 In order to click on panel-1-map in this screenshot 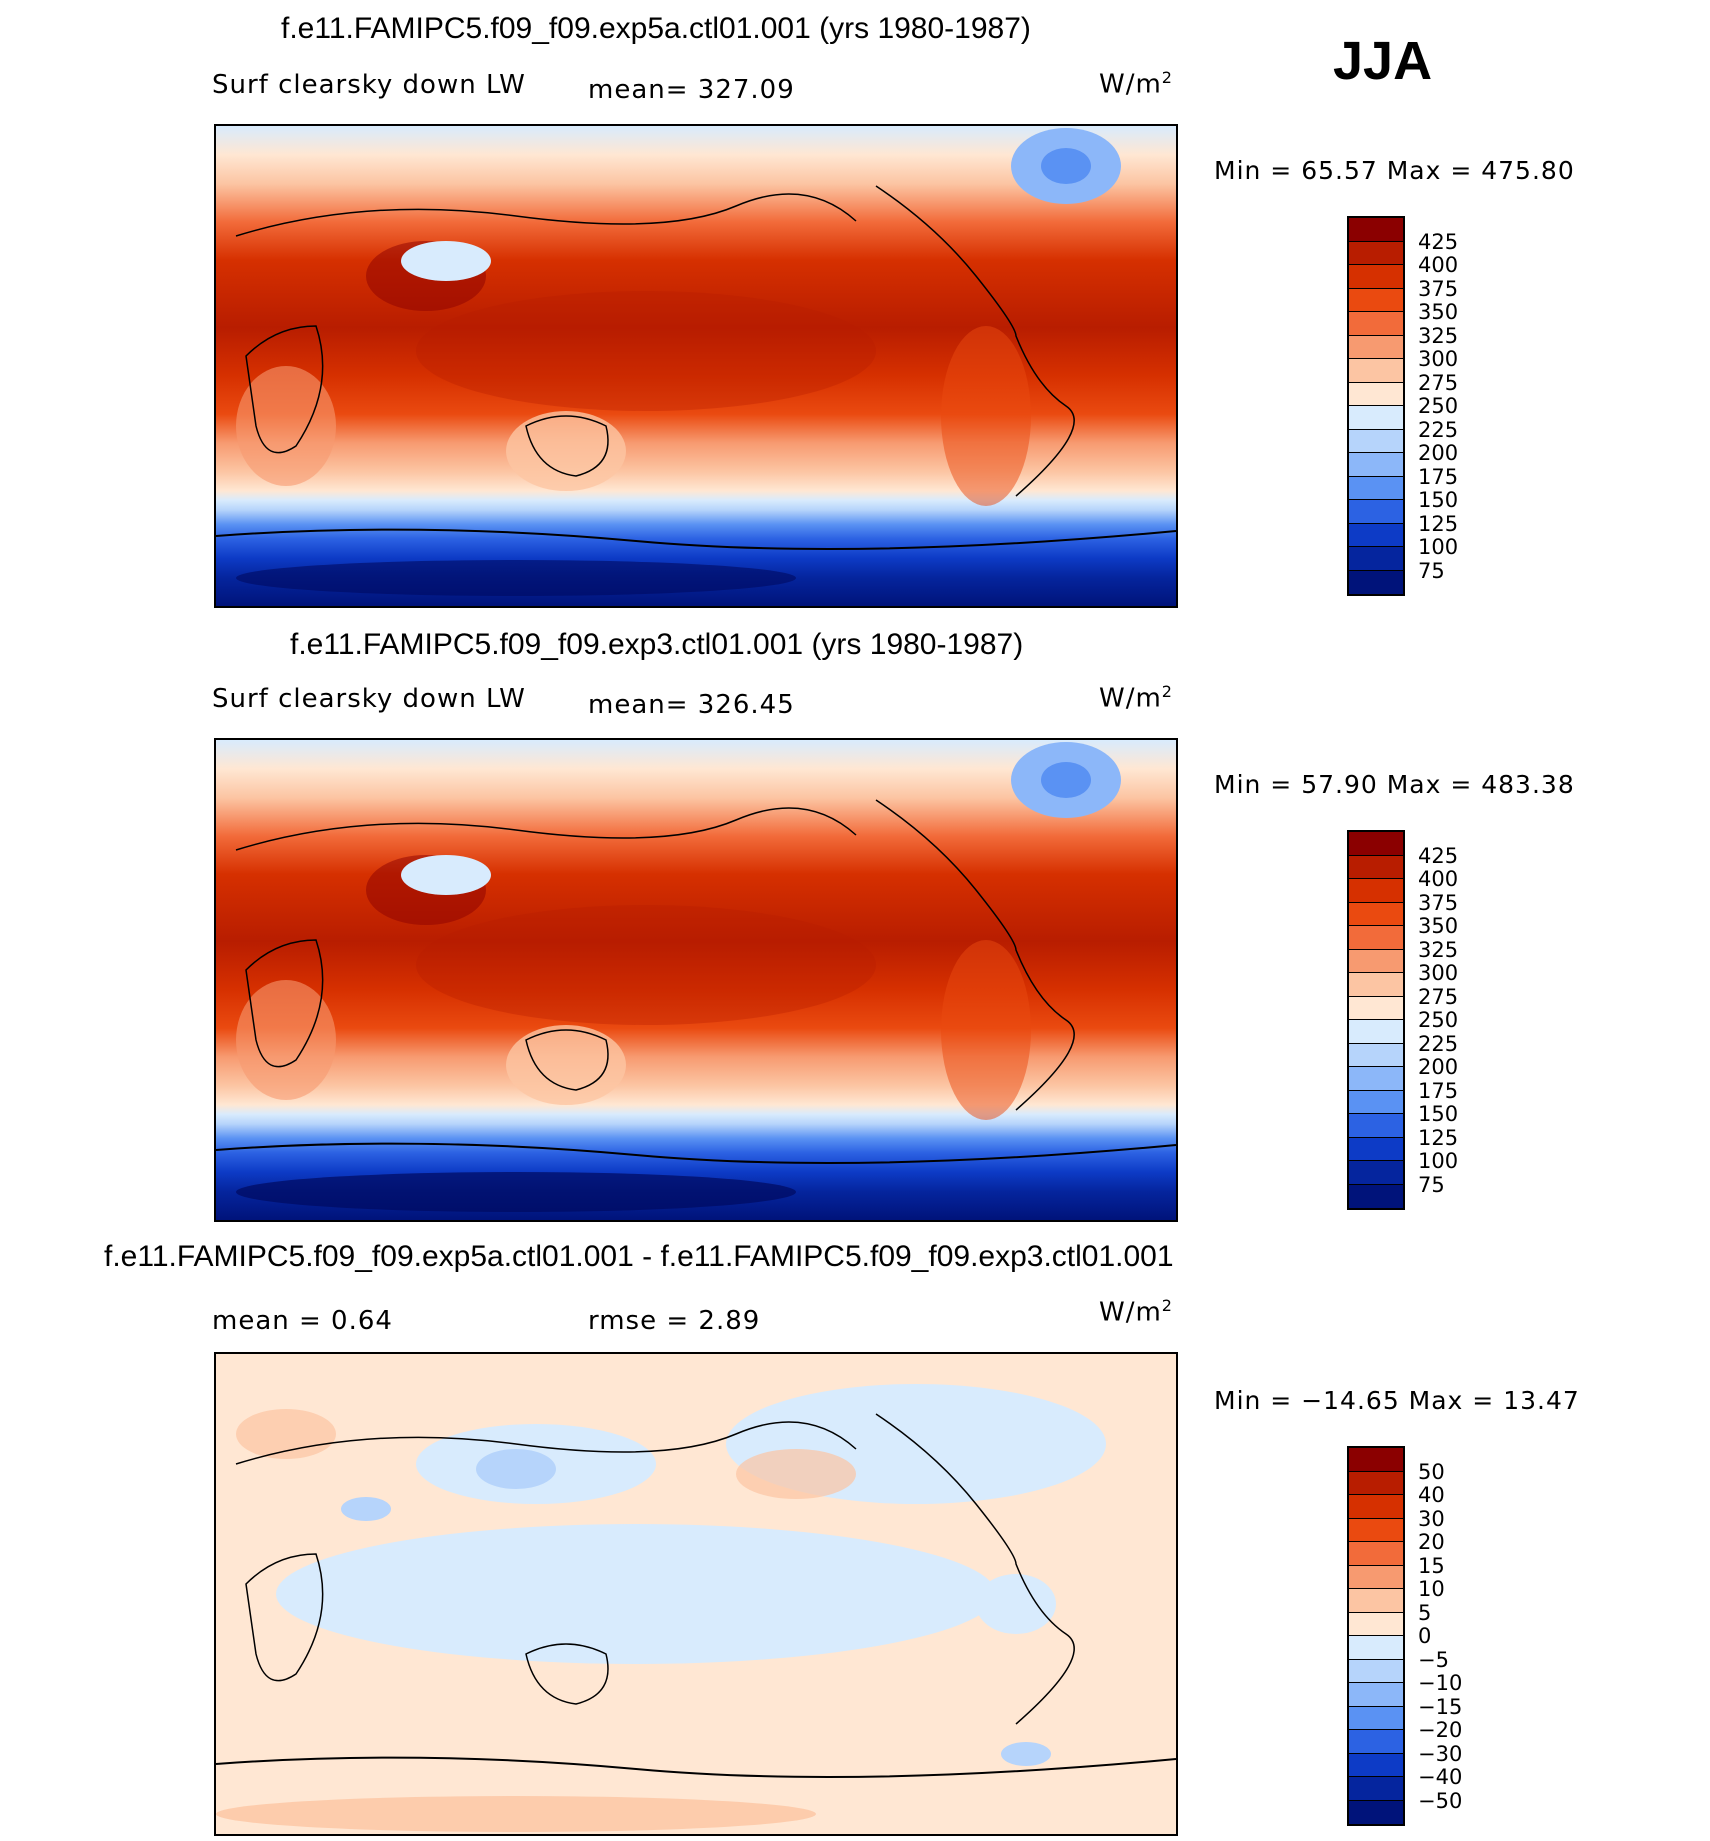, I will do `click(696, 366)`.